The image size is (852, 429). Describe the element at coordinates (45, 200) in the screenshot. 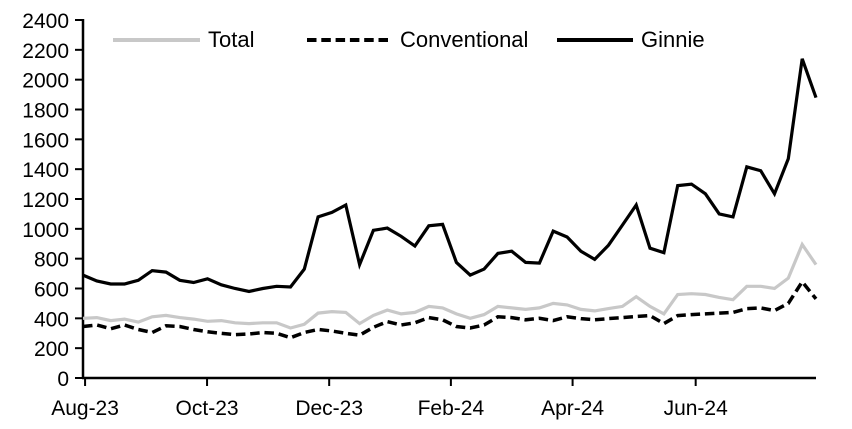

I see `y-tick-label: 1200` at that location.